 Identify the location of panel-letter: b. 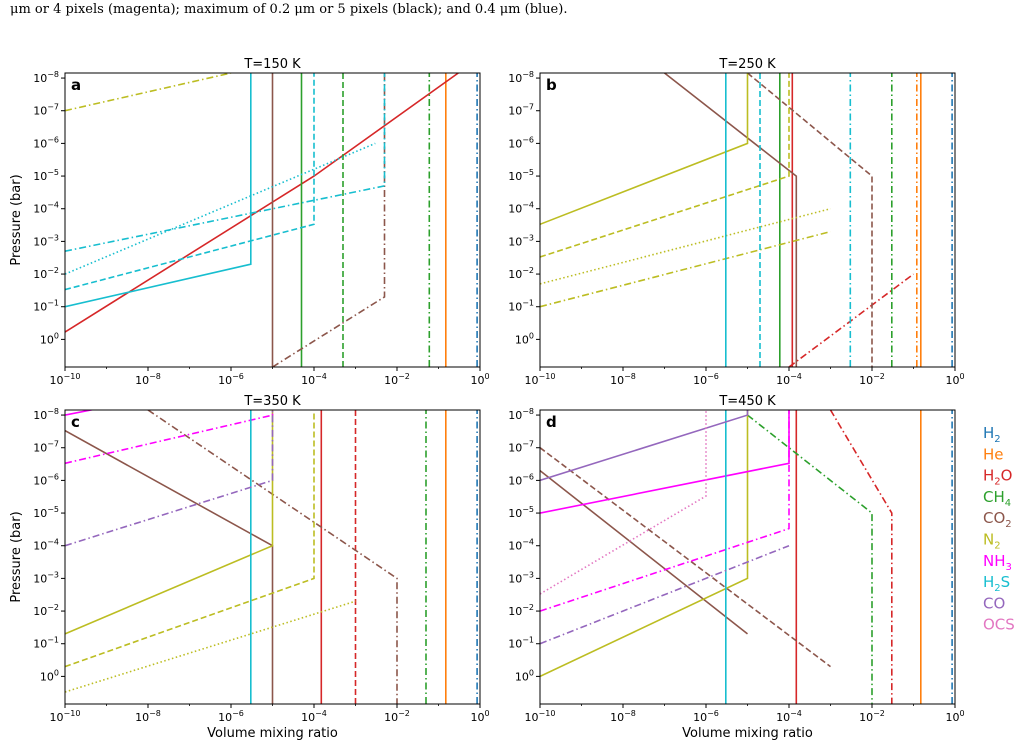
(551, 85).